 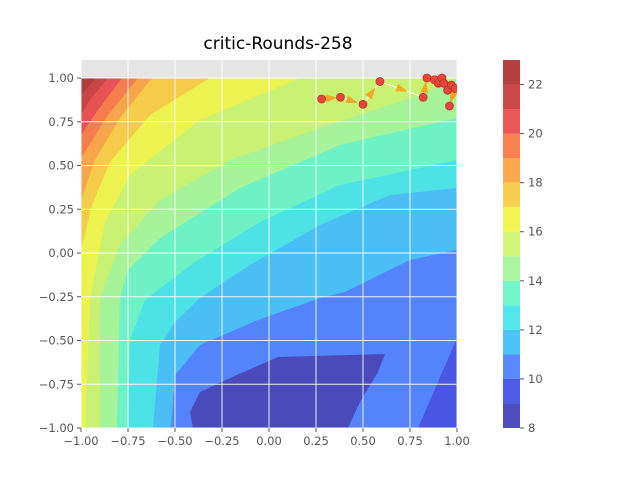 I want to click on y-tick-label: 0.25, so click(x=61, y=209).